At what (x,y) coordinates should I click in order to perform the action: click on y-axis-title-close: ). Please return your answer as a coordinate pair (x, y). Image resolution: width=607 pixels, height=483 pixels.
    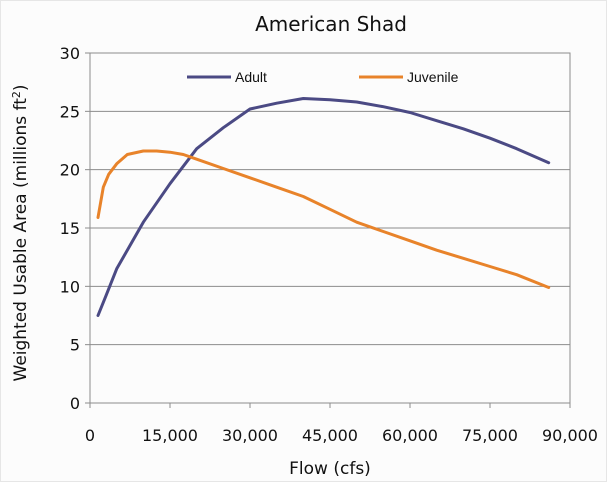
    Looking at the image, I should click on (21, 87).